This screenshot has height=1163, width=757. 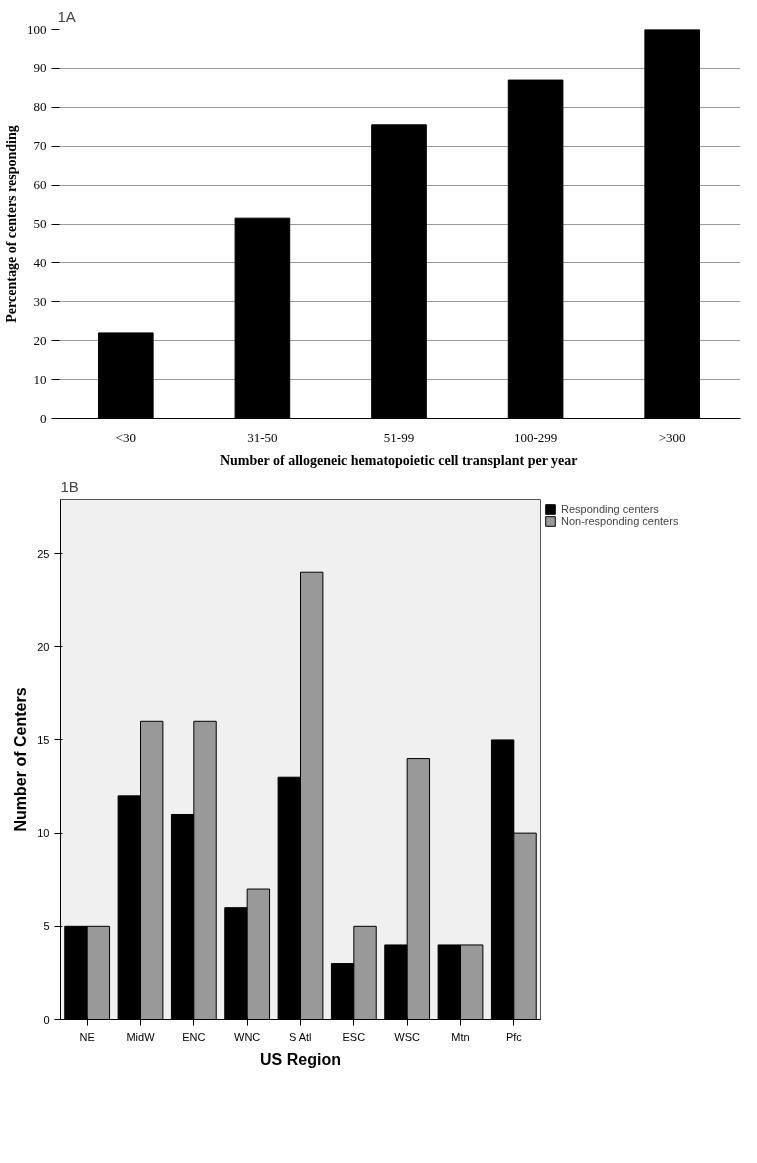 What do you see at coordinates (407, 1036) in the screenshot?
I see `x-tick-label: WSC` at bounding box center [407, 1036].